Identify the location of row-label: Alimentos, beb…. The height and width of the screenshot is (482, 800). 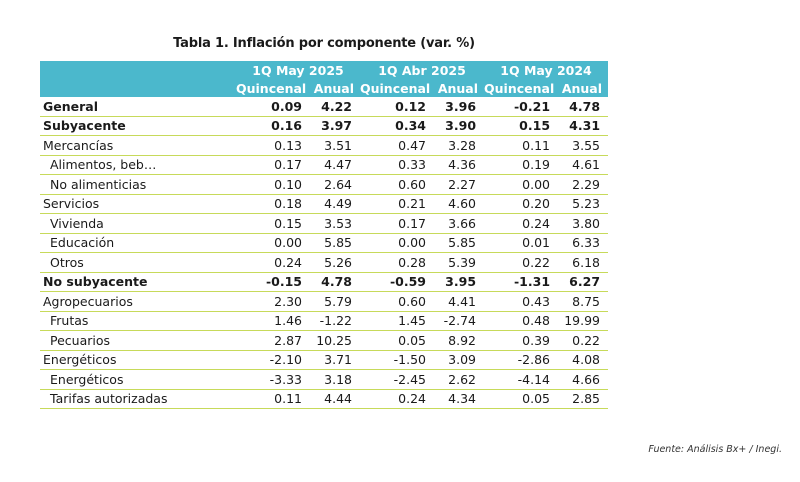
(138, 165).